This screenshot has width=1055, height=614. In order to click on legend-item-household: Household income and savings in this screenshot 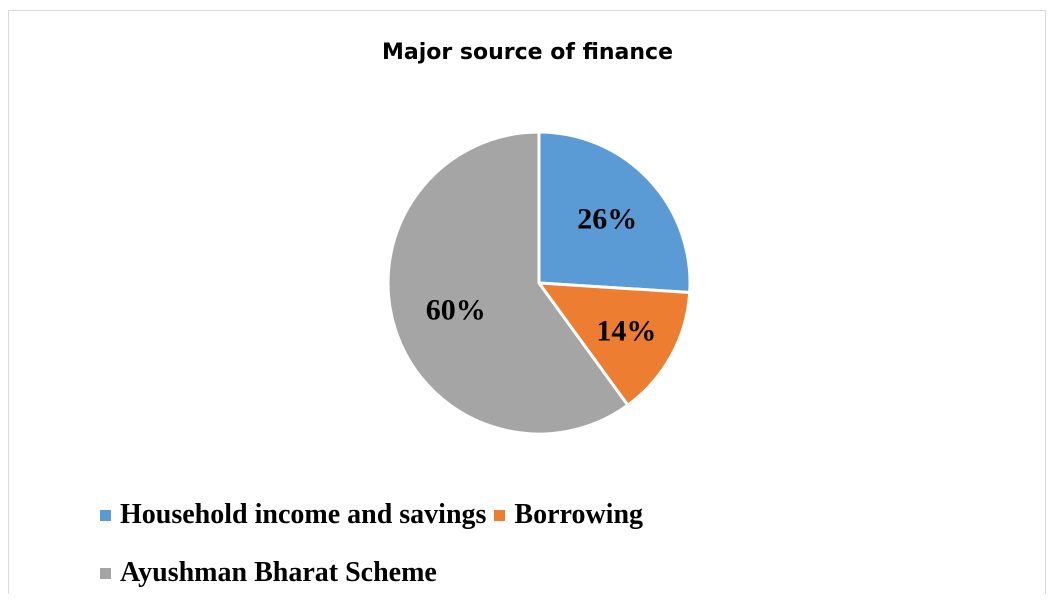, I will do `click(293, 515)`.